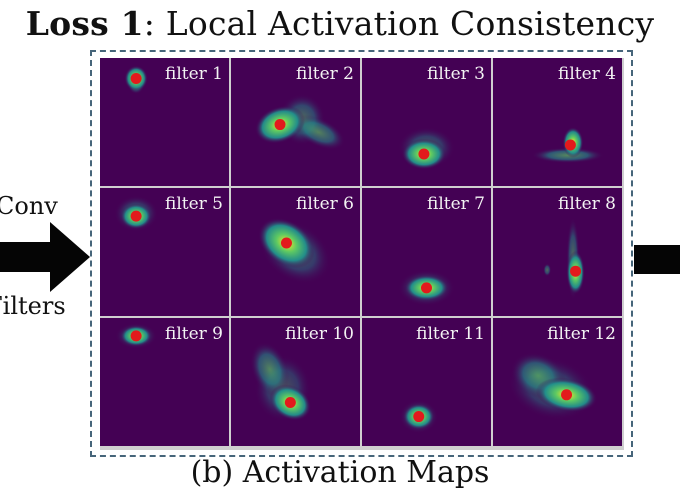  I want to click on activation-map-1: filter 1, so click(164, 122).